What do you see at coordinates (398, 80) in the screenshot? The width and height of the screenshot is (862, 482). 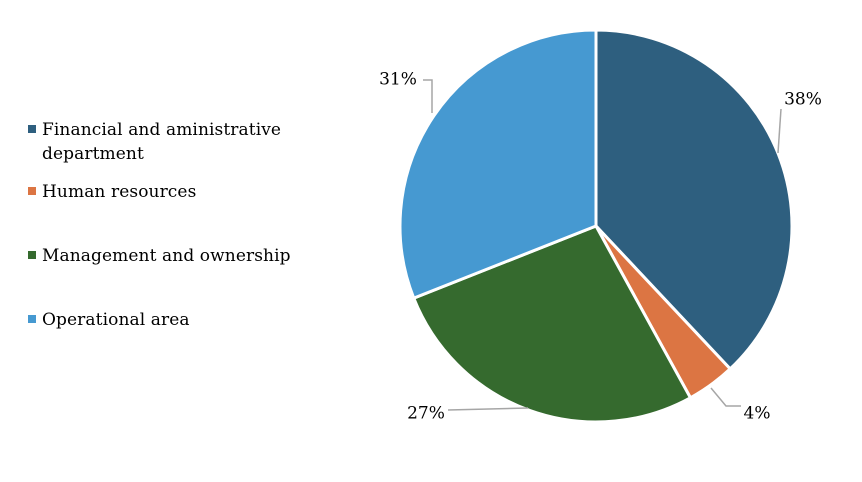 I see `data-label-operational: 31%` at bounding box center [398, 80].